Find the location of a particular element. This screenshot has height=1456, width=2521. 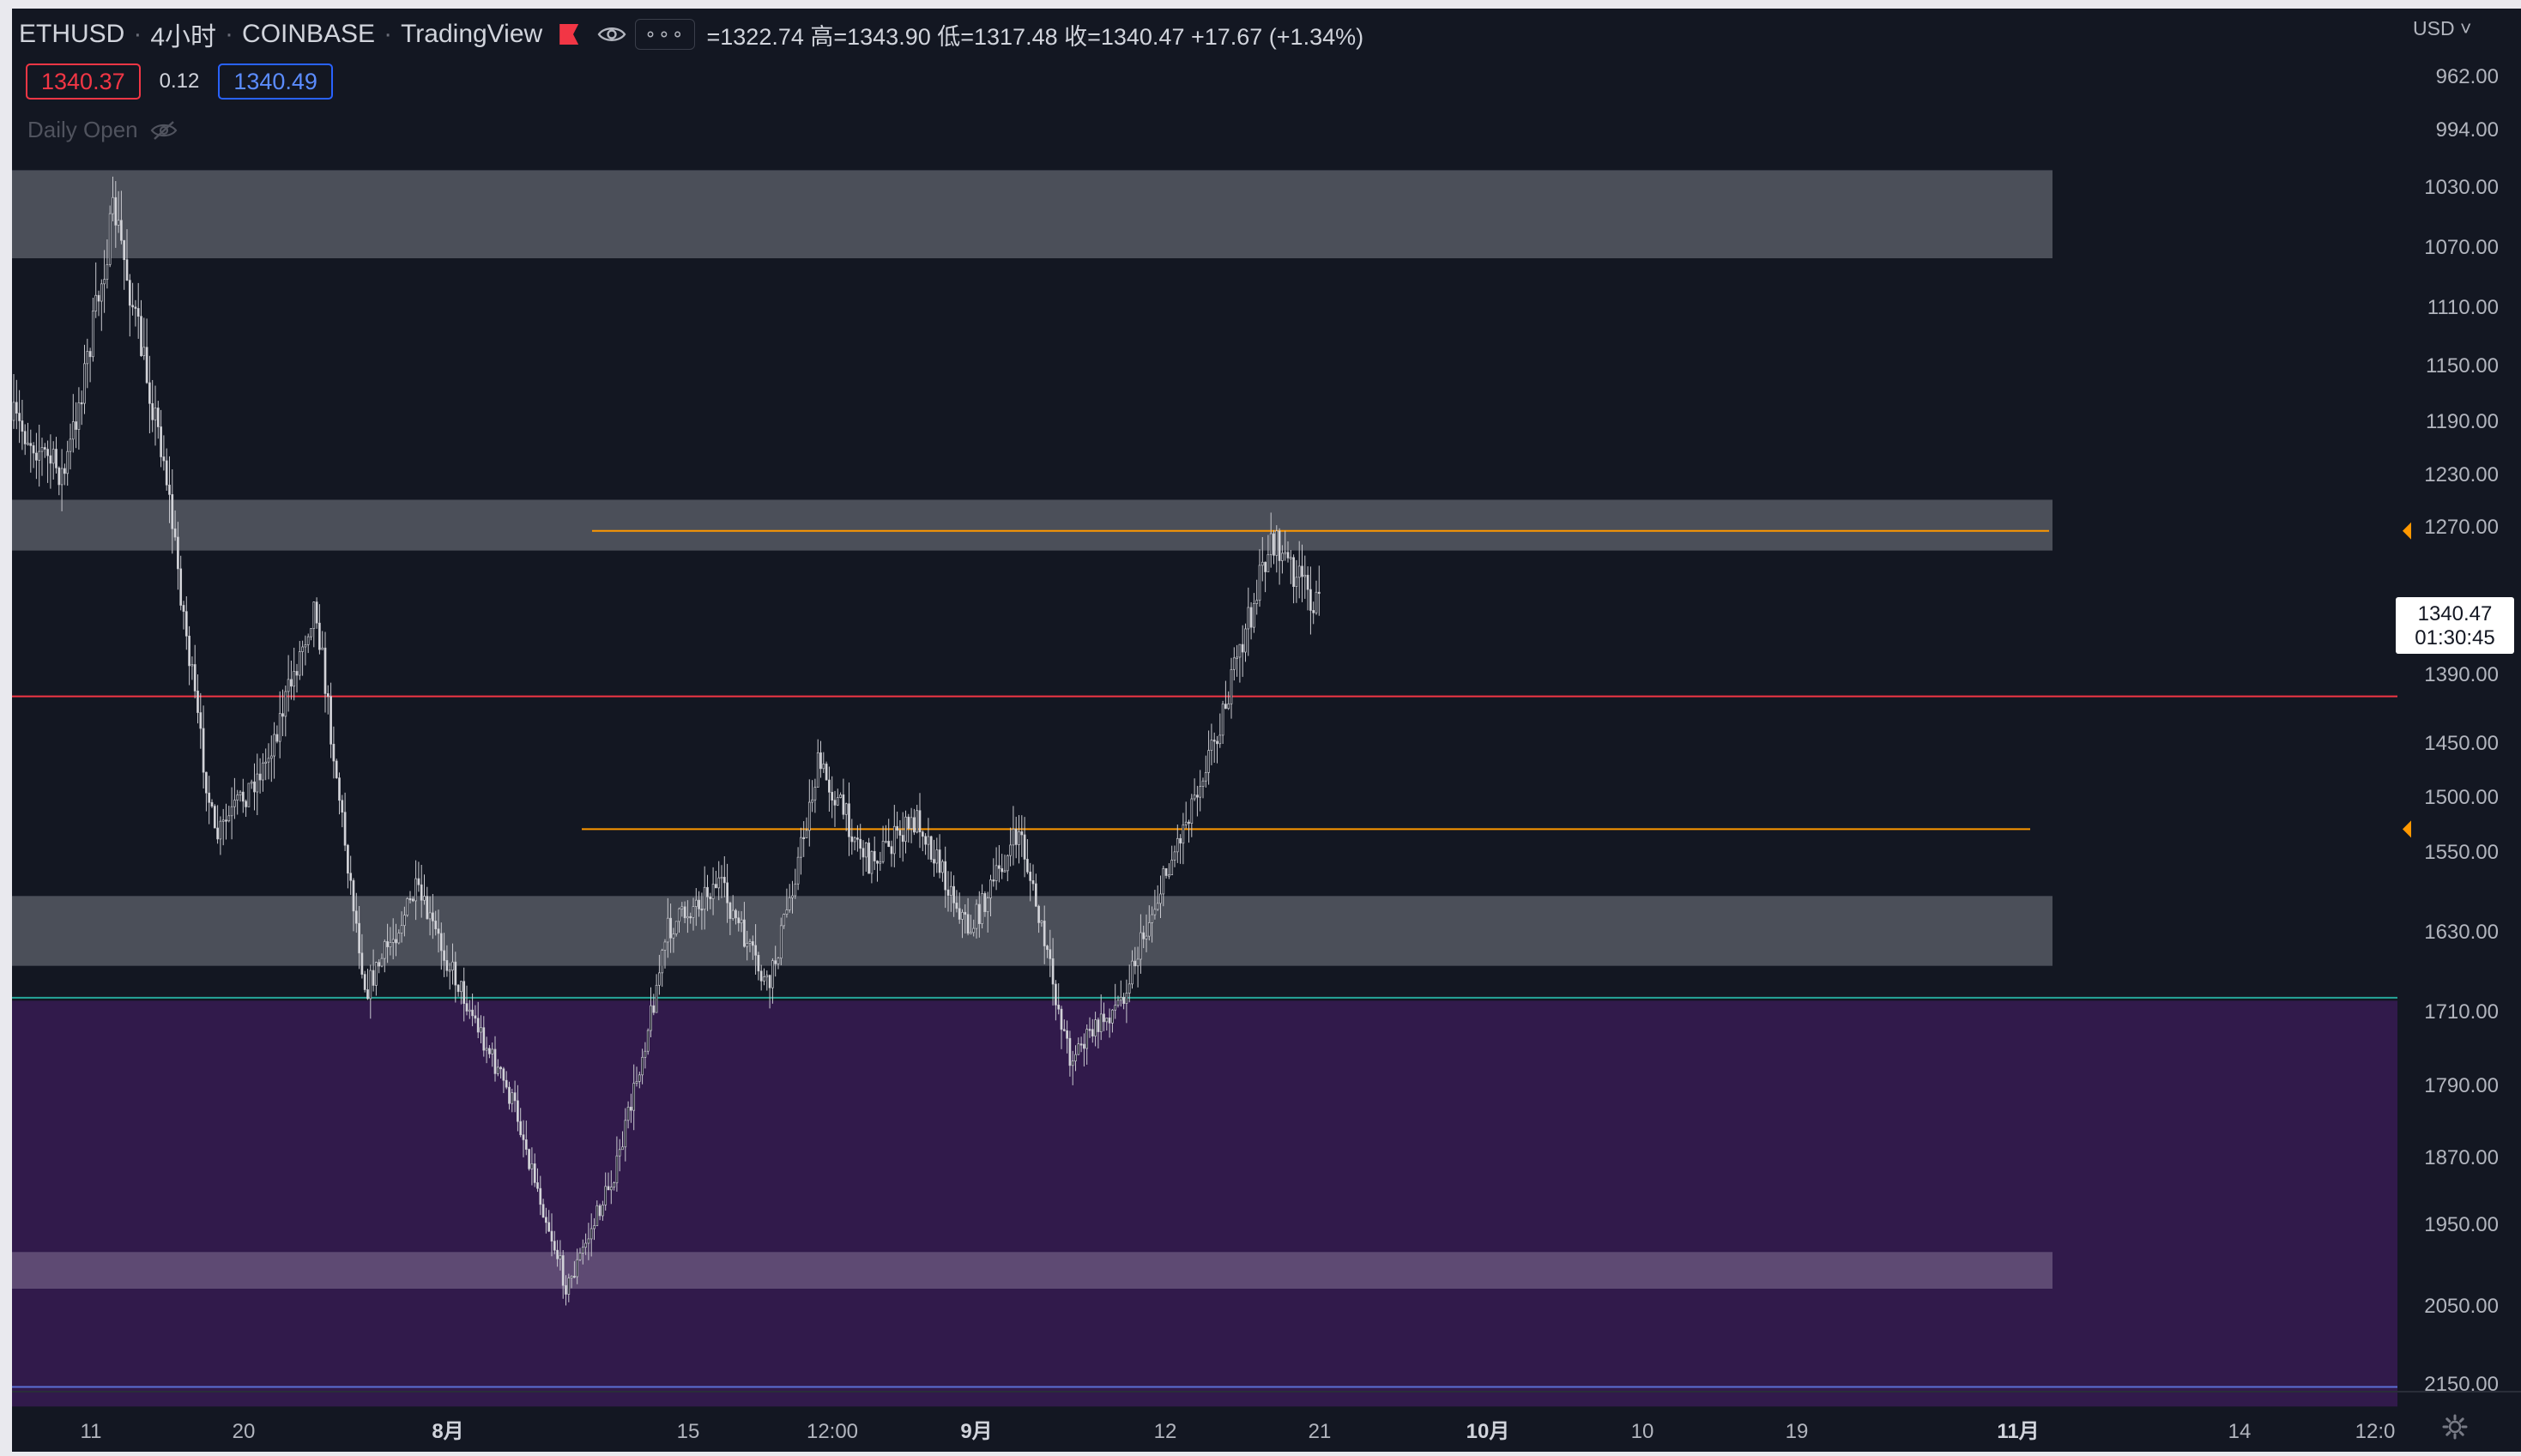

time-tick-label: 11月 is located at coordinates (2018, 1431).